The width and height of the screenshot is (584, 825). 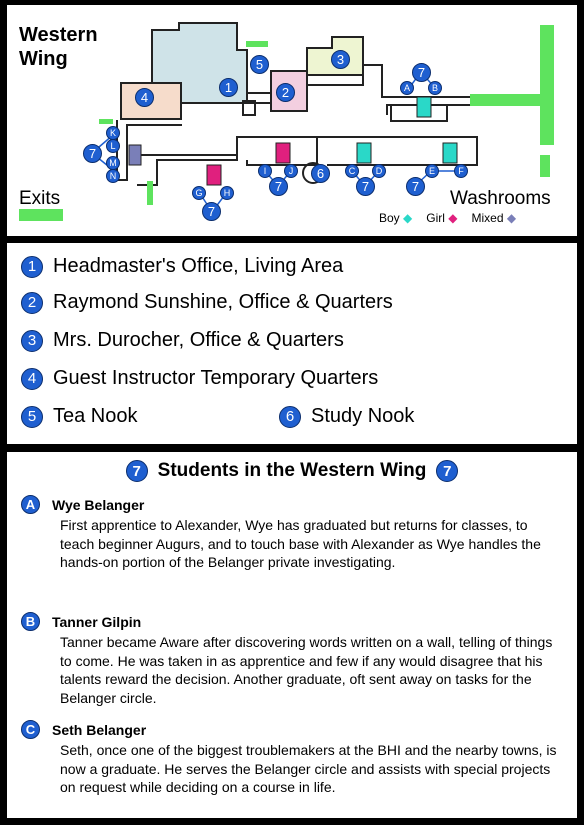 I want to click on students-heading: 7 Students in the Western Wing 7, so click(x=292, y=471).